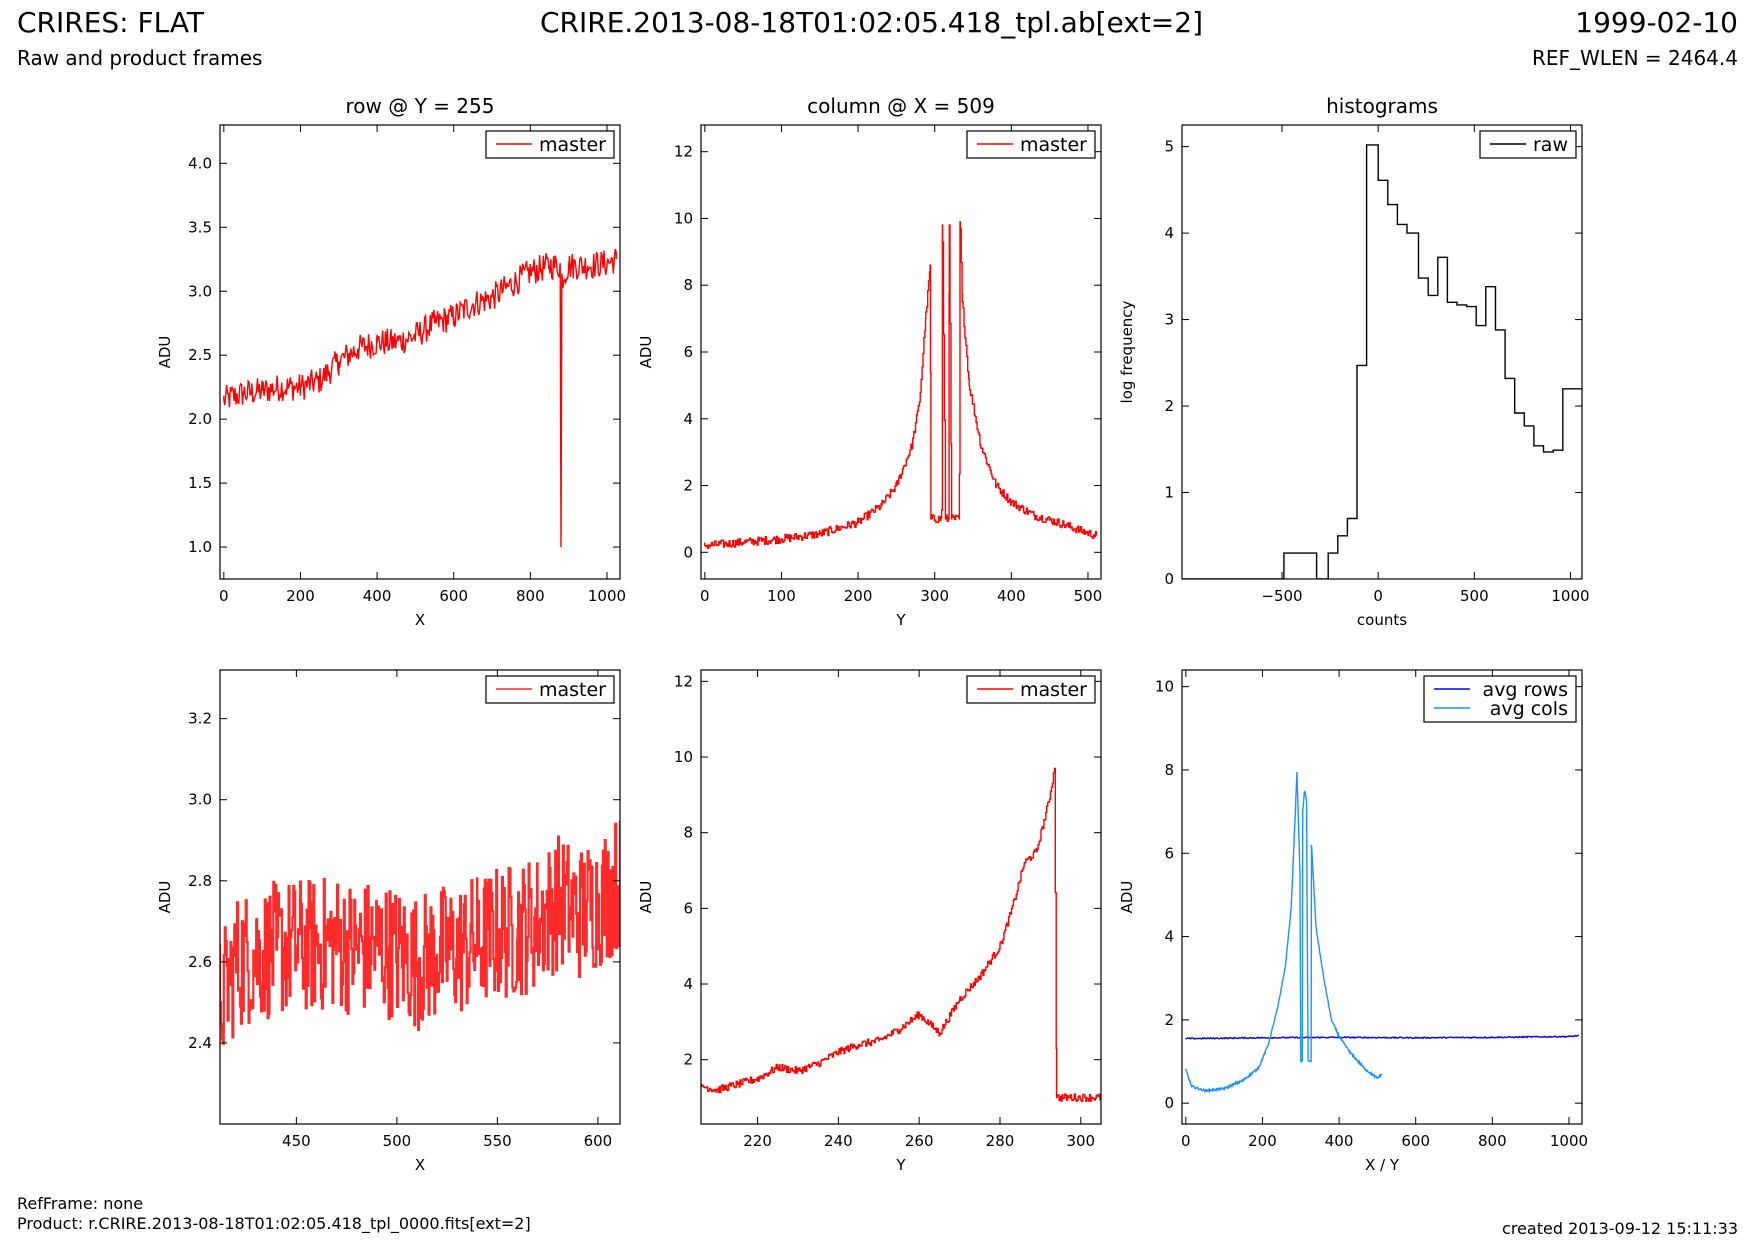  I want to click on chart-panel-5: 220 240 260 280 300 2 4 6 8 10 12 Y ADU master, so click(869, 921).